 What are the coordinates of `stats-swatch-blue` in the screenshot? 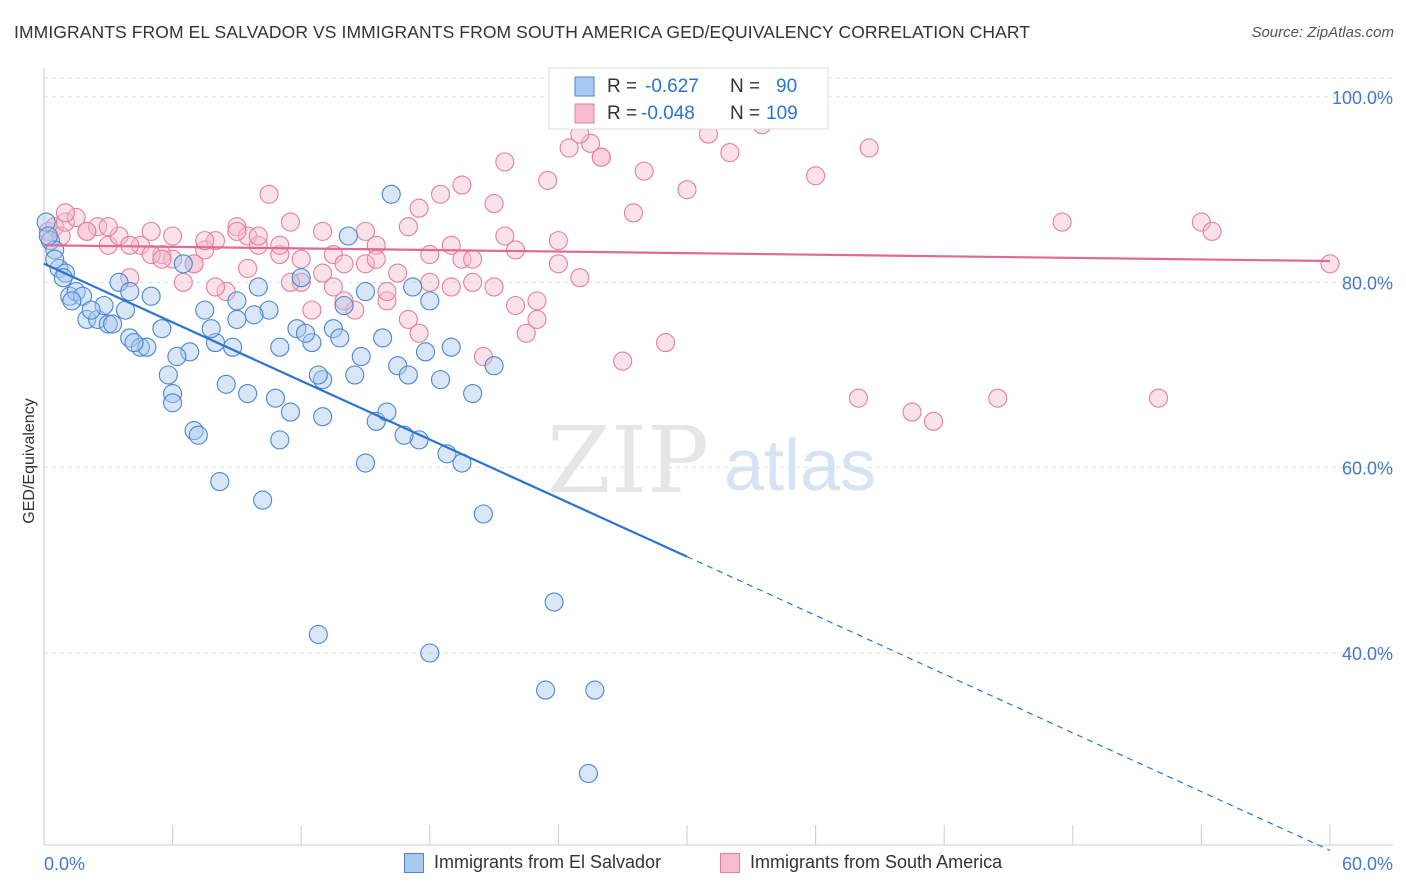 It's located at (584, 86).